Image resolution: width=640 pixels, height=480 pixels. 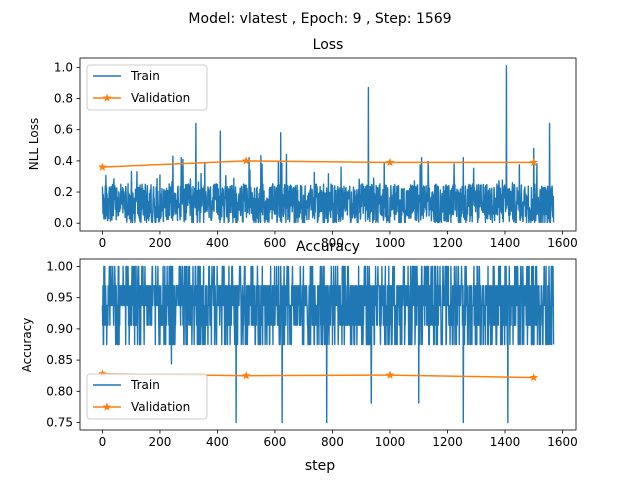 I want to click on accuracy-ytick-label: 0.85, so click(x=59, y=360).